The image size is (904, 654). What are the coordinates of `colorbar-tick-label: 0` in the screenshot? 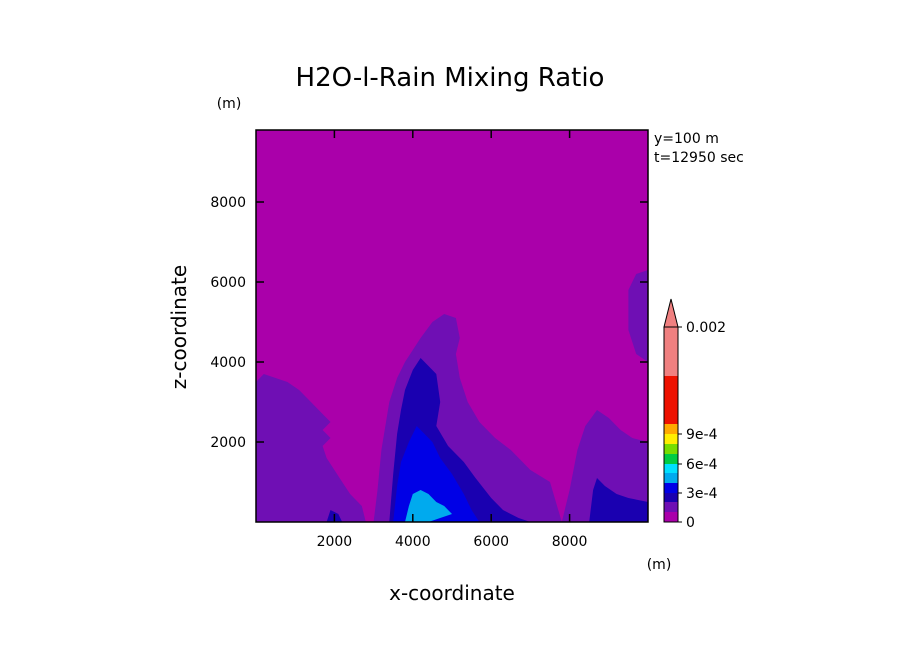 It's located at (690, 523).